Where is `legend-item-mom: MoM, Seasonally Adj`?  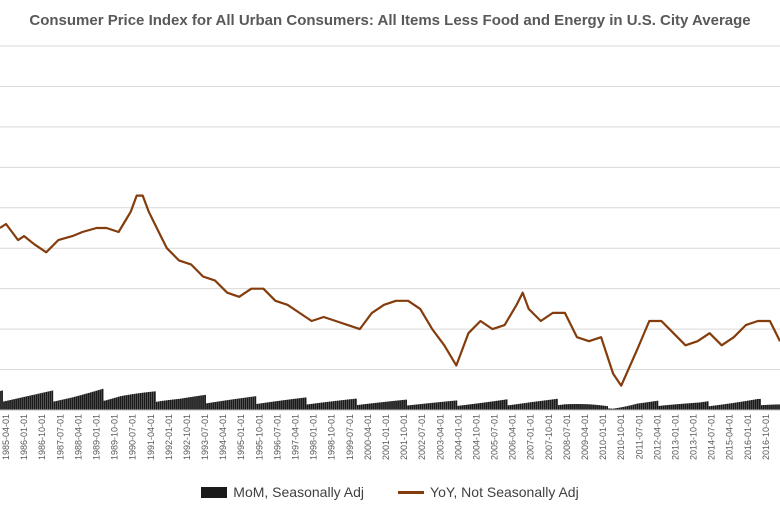 legend-item-mom: MoM, Seasonally Adj is located at coordinates (282, 492).